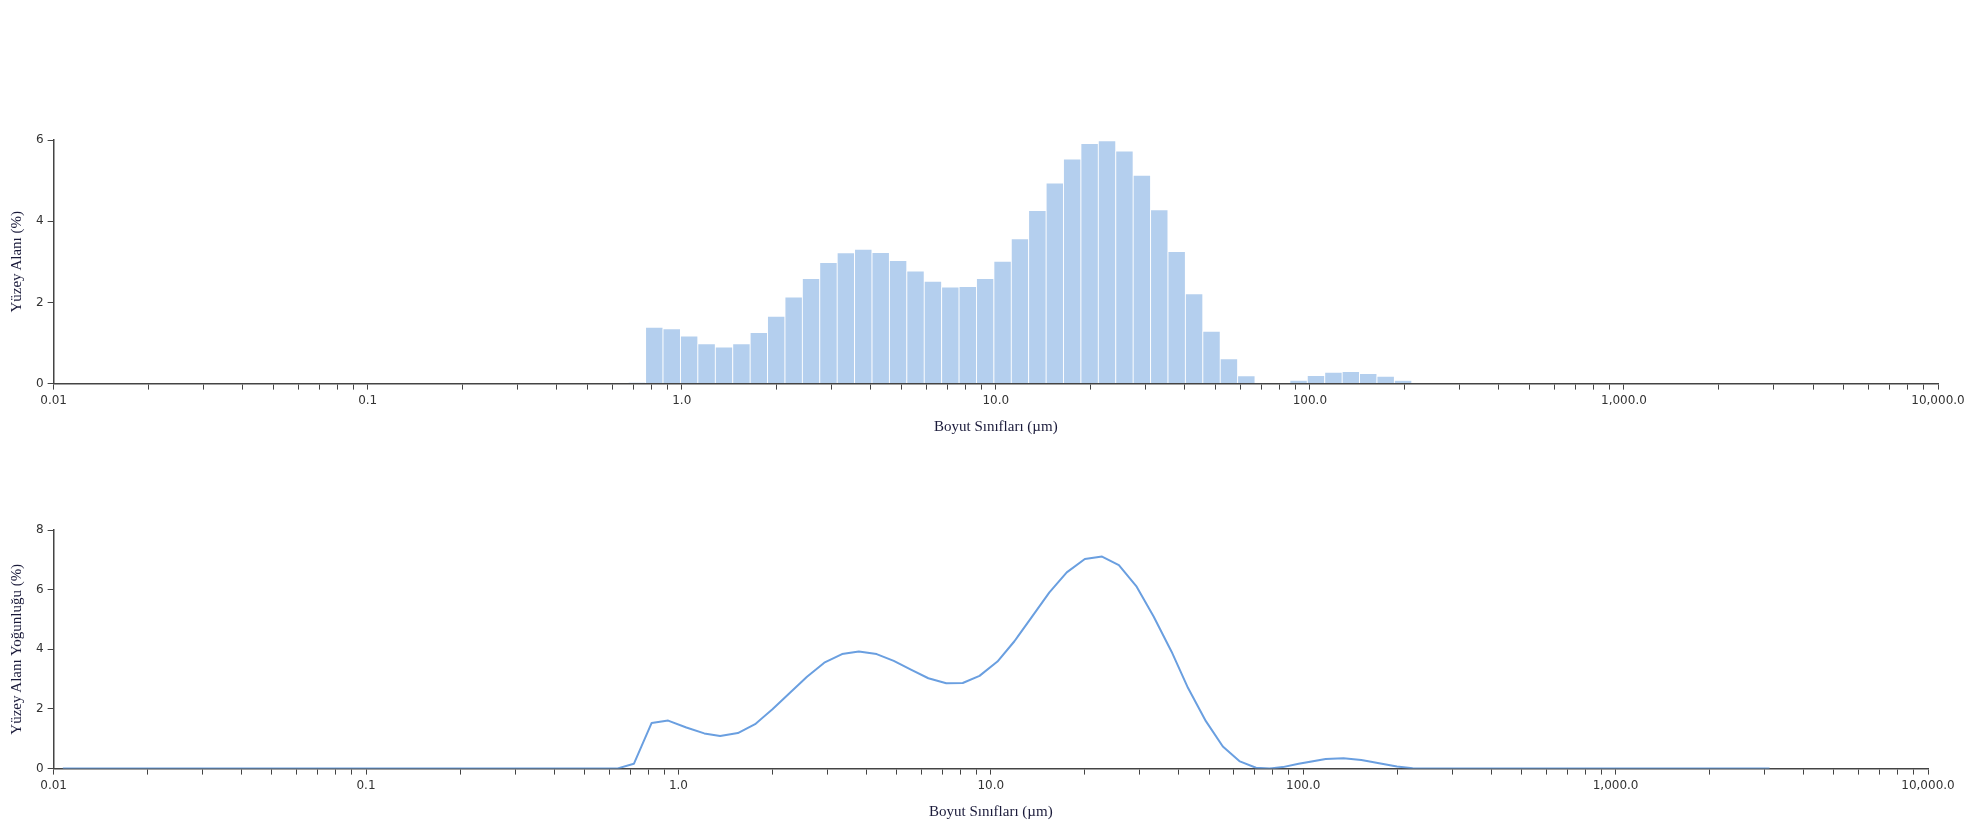  Describe the element at coordinates (16, 649) in the screenshot. I see `y-axis-title: Yüzey Alanı Yoğunluğu (%)` at that location.